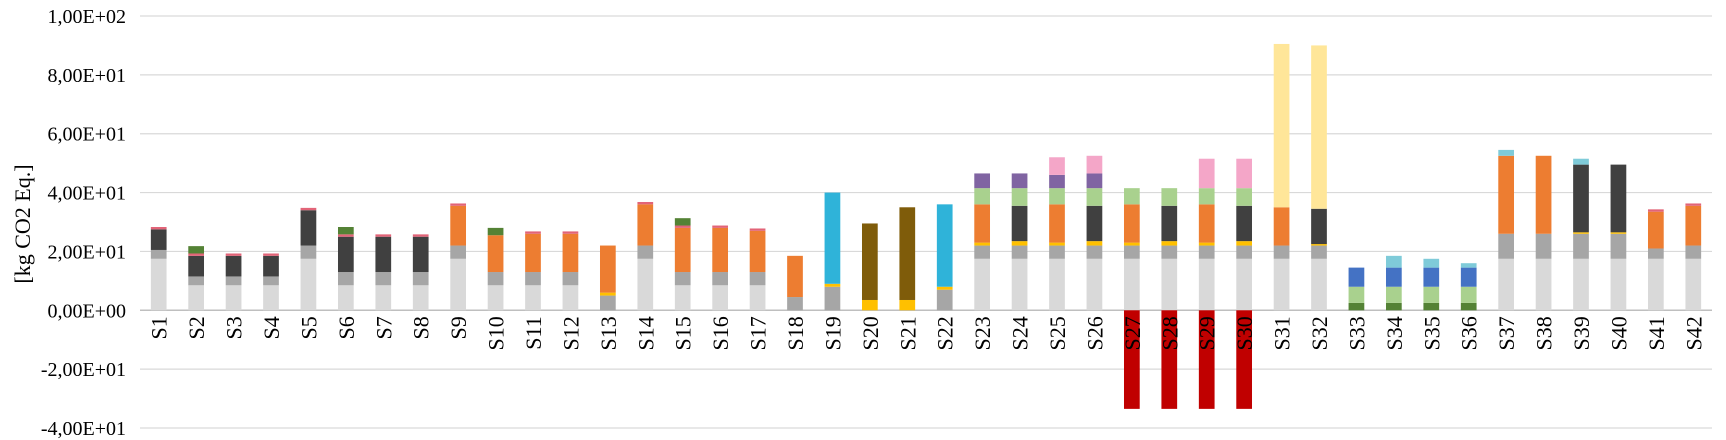 This screenshot has width=1726, height=440. I want to click on x-tick-label: S40, so click(1618, 333).